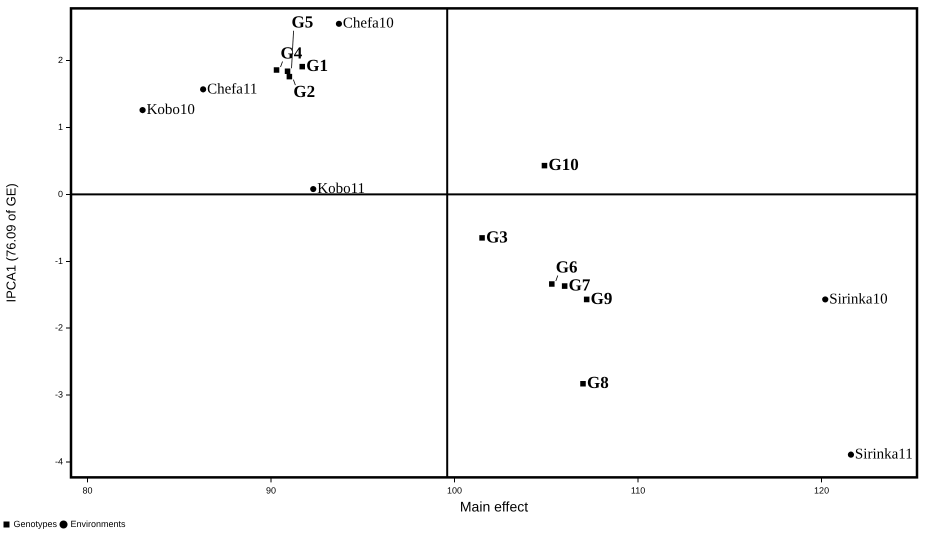 This screenshot has width=935, height=539. Describe the element at coordinates (858, 299) in the screenshot. I see `annotation: Sirinka10` at that location.